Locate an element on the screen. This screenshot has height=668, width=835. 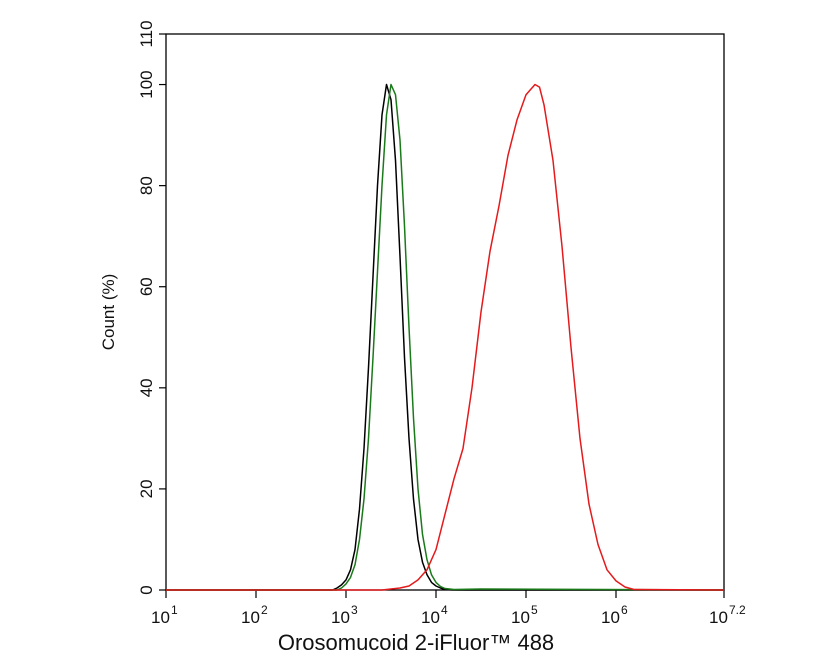
y-tick-label: 80 is located at coordinates (146, 185).